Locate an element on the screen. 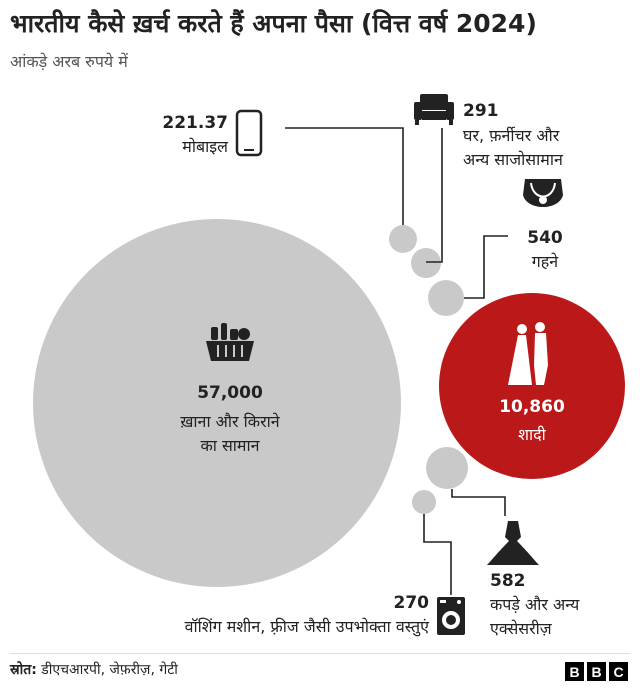 This screenshot has height=690, width=640. value-label-clothing: 582 is located at coordinates (508, 581).